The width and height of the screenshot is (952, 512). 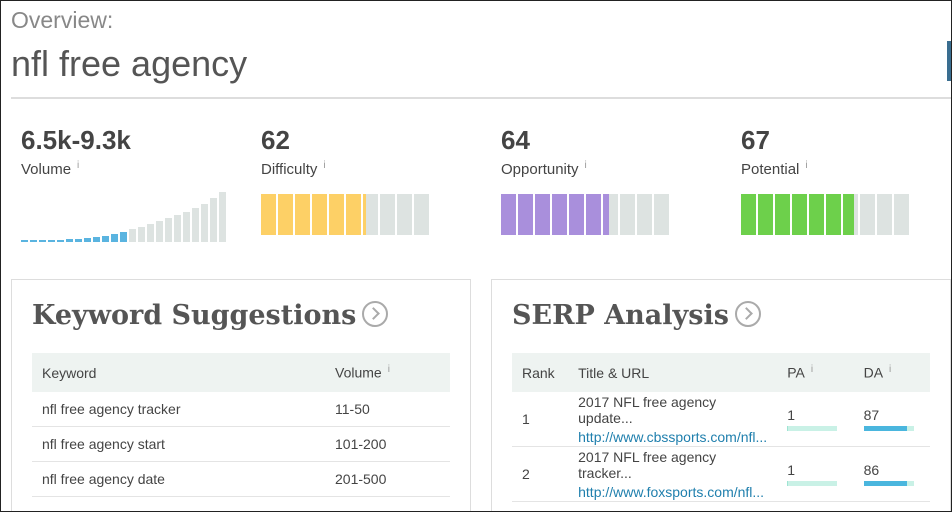 What do you see at coordinates (673, 372) in the screenshot?
I see `column-header: Title & URL` at bounding box center [673, 372].